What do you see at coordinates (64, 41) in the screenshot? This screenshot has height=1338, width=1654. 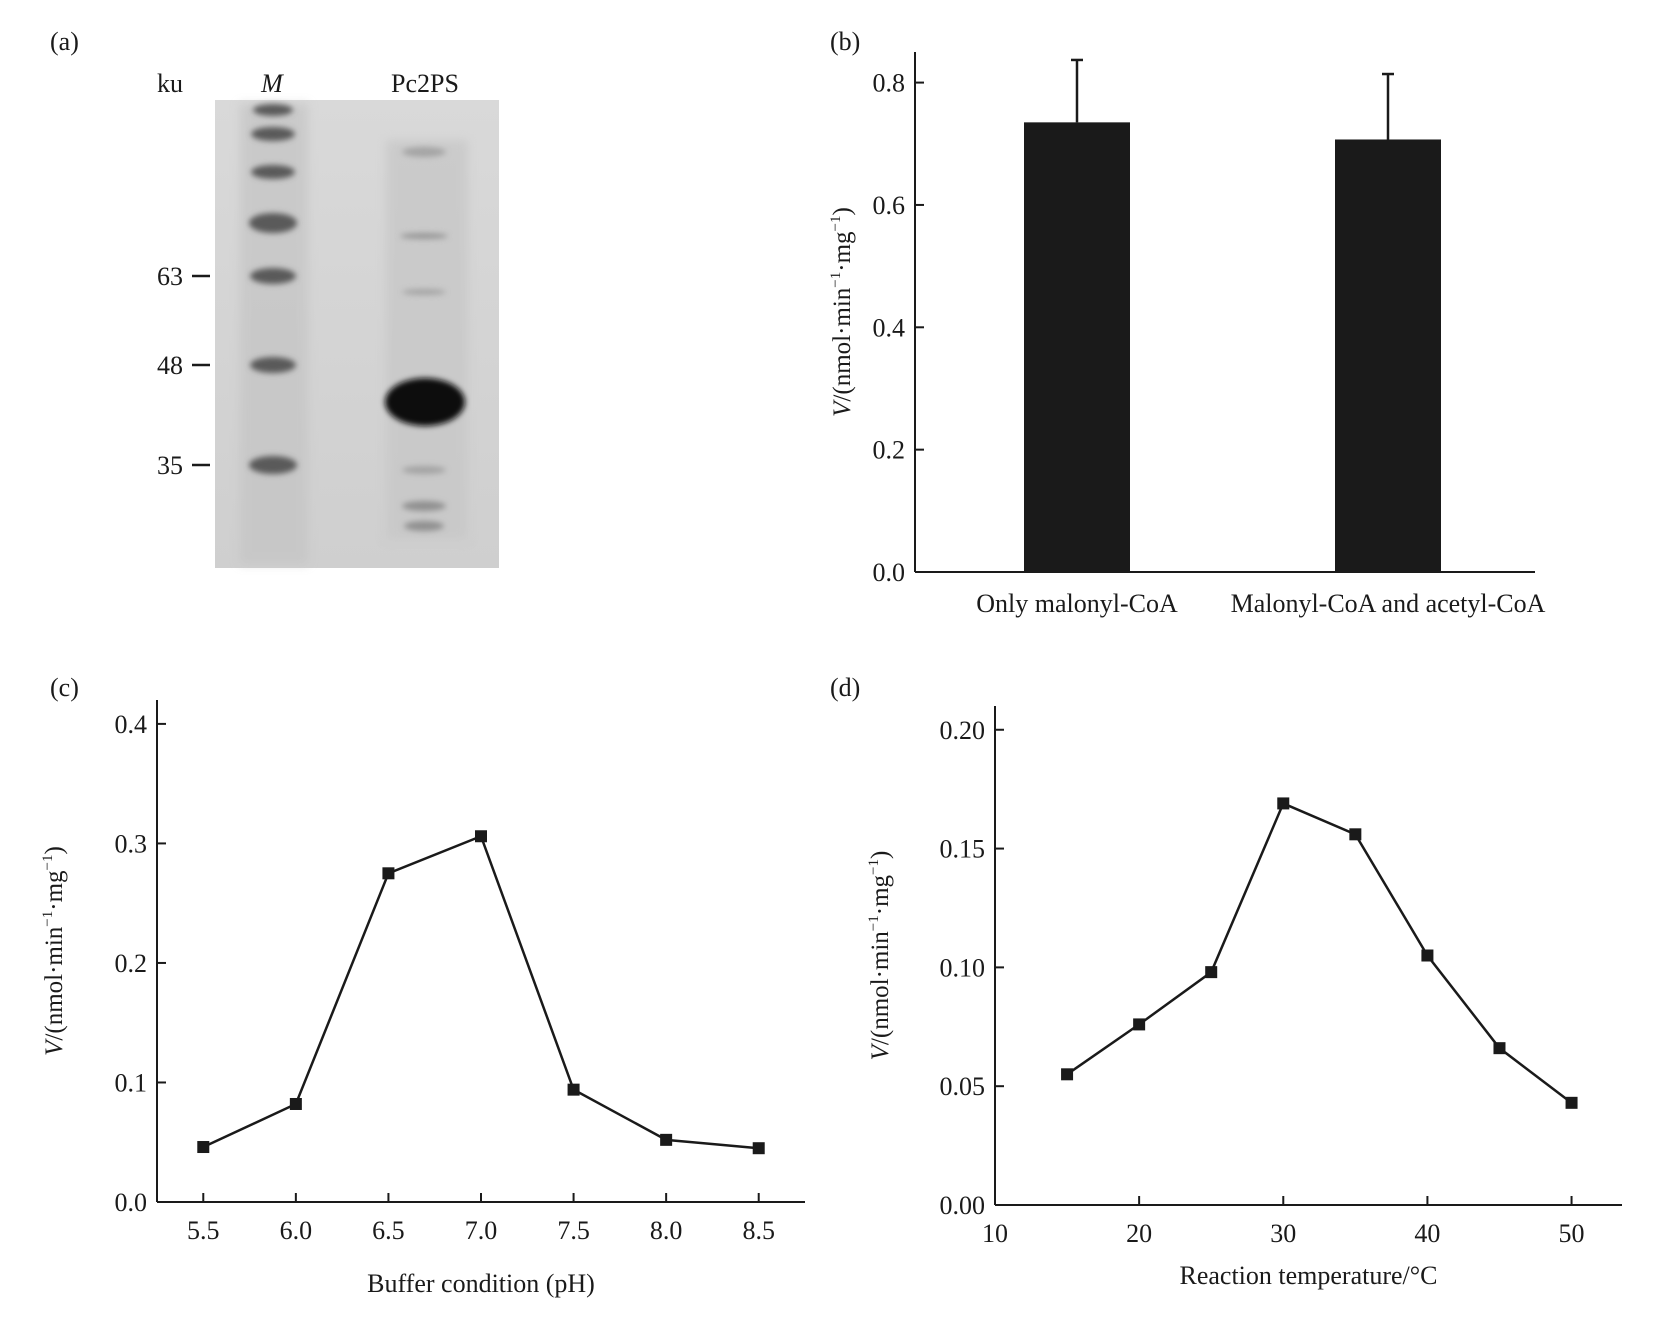 I see `panel-label-a: (a)` at bounding box center [64, 41].